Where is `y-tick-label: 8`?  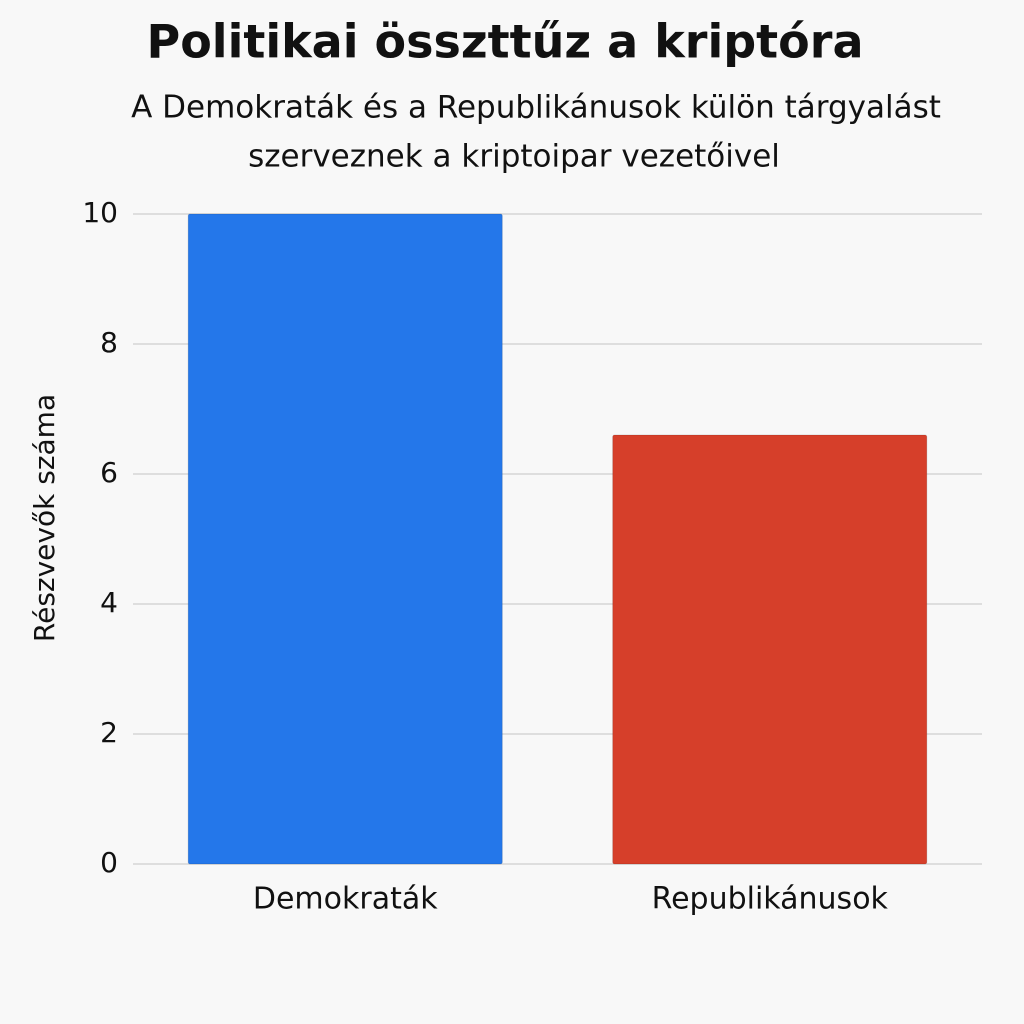
y-tick-label: 8 is located at coordinates (109, 342).